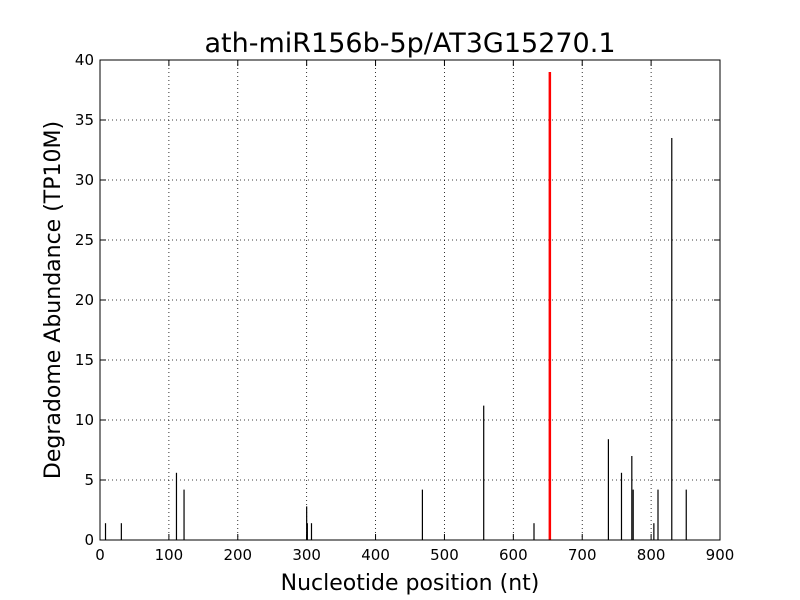 The image size is (800, 600). What do you see at coordinates (89, 480) in the screenshot?
I see `y-tick-label: 5` at bounding box center [89, 480].